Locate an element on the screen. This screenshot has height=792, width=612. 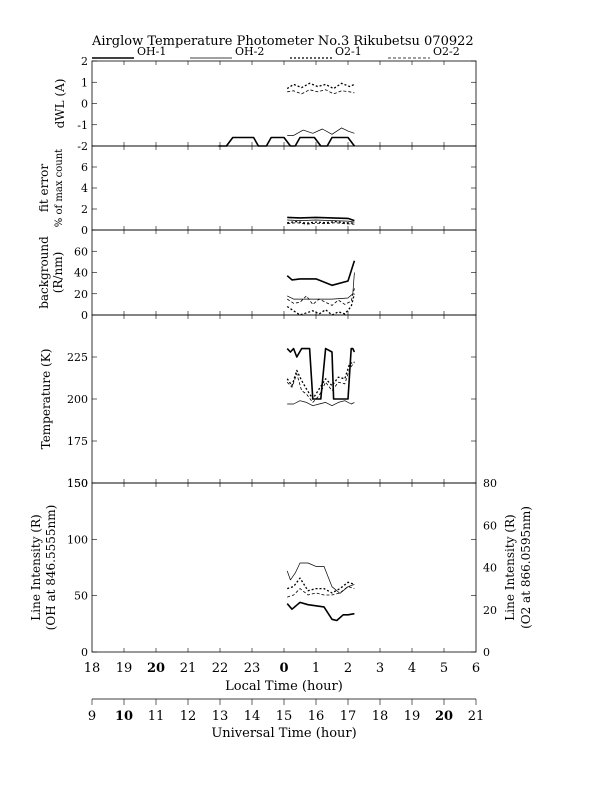
local-time-tick-label: 3 is located at coordinates (380, 668).